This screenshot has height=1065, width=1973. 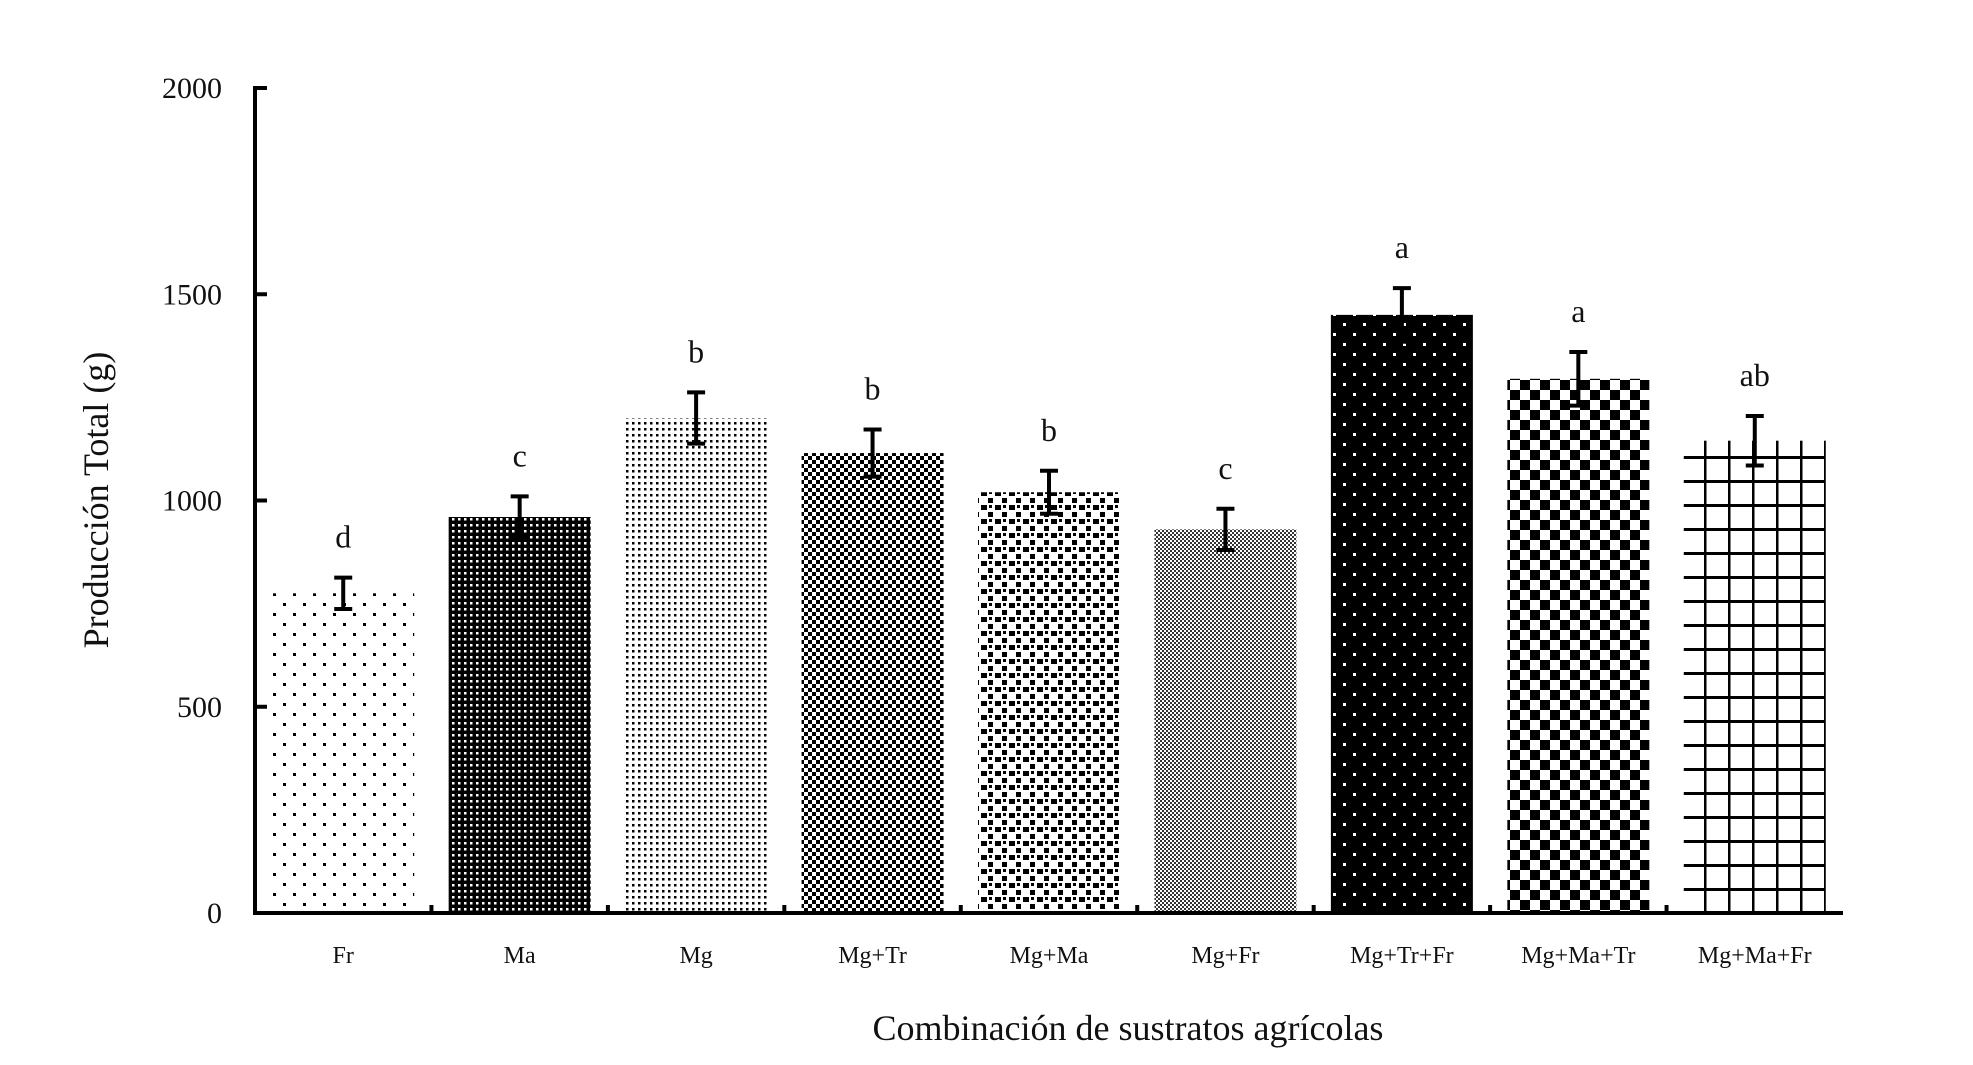 What do you see at coordinates (1128, 1028) in the screenshot?
I see `x-axis-title: Combinación de sustratos agrícolas` at bounding box center [1128, 1028].